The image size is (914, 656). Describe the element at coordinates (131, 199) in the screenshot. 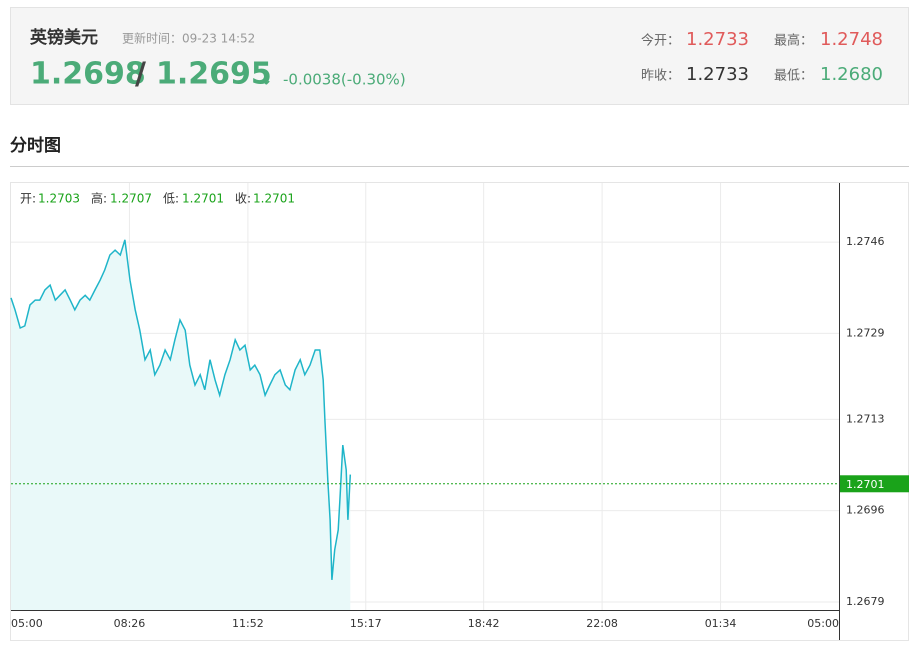

I see `ohlc-value: 1.2707` at that location.